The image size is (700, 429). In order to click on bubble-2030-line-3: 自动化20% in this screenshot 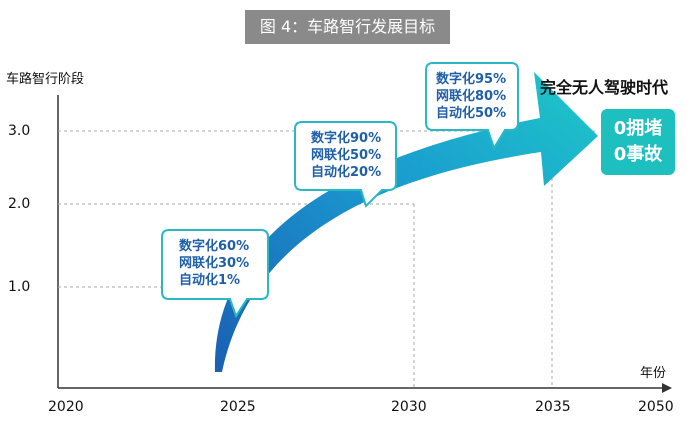, I will do `click(346, 172)`.